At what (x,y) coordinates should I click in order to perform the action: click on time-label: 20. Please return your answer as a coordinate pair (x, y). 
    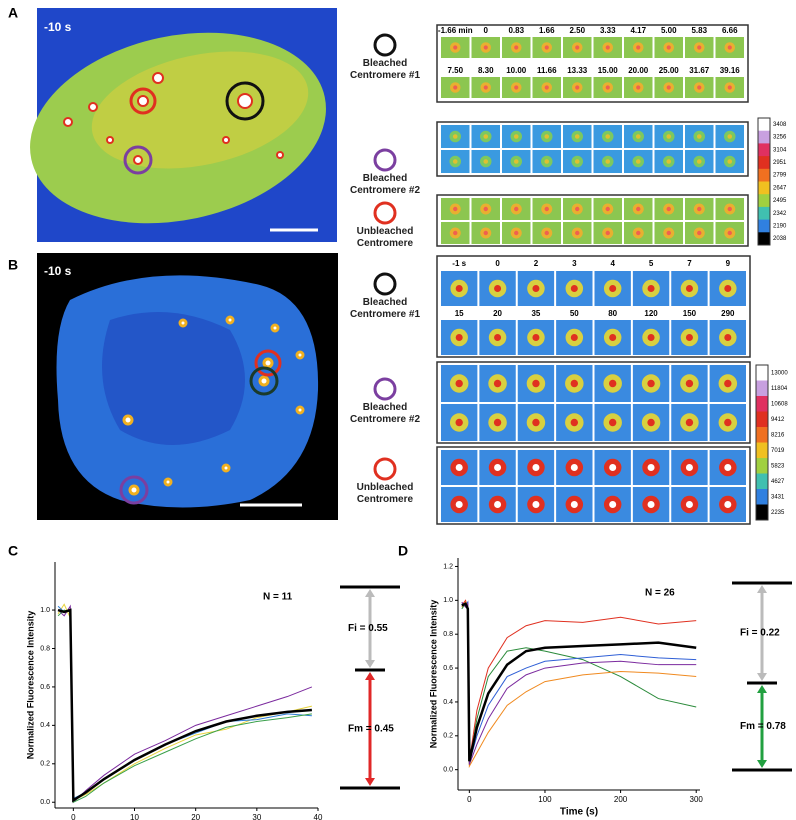
    Looking at the image, I should click on (497, 313).